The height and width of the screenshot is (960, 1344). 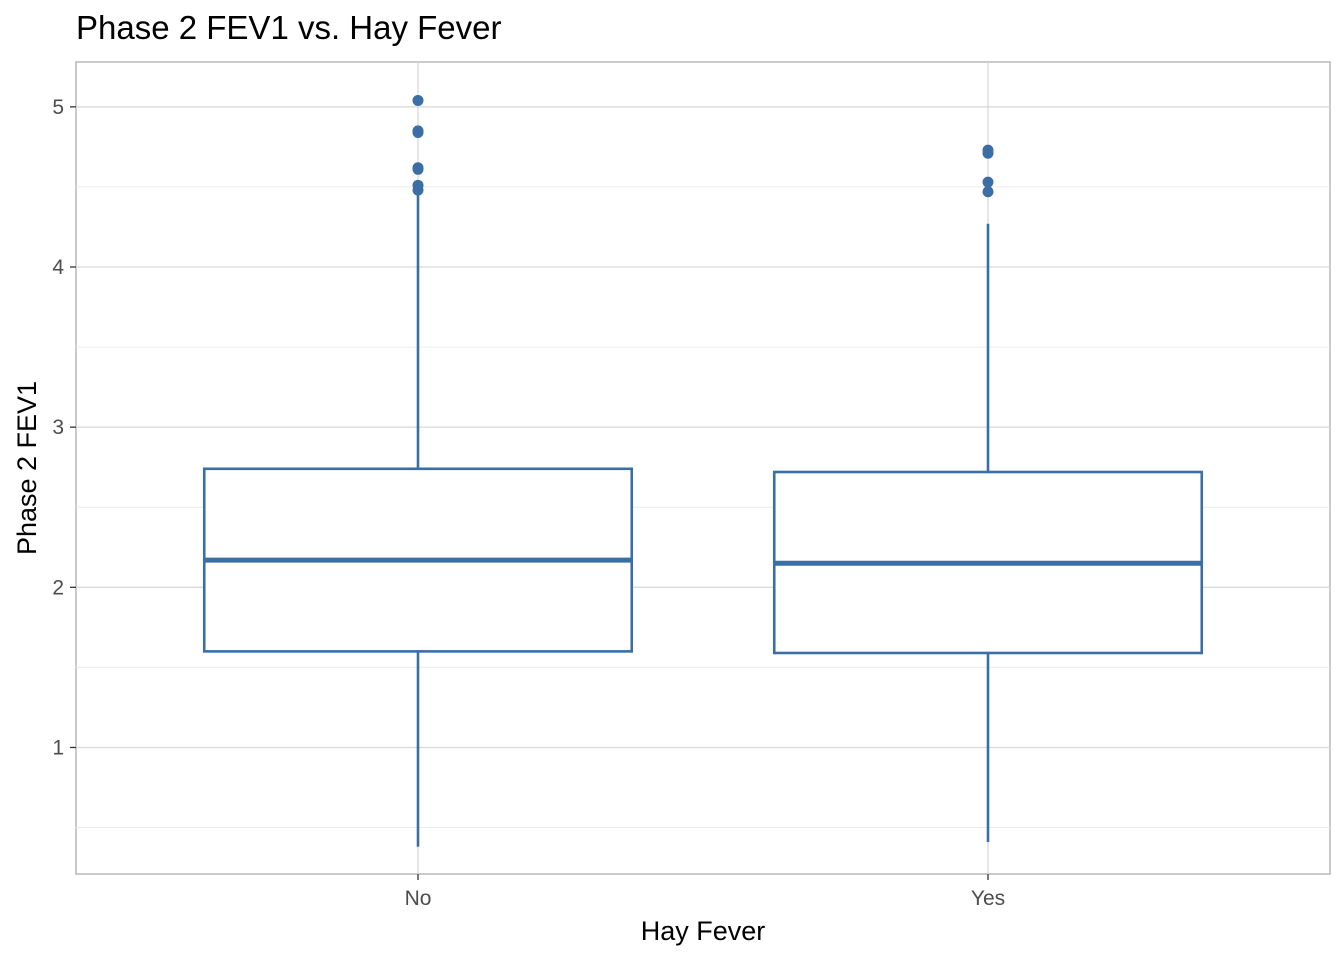 I want to click on y-tick-label: 1, so click(x=58, y=747).